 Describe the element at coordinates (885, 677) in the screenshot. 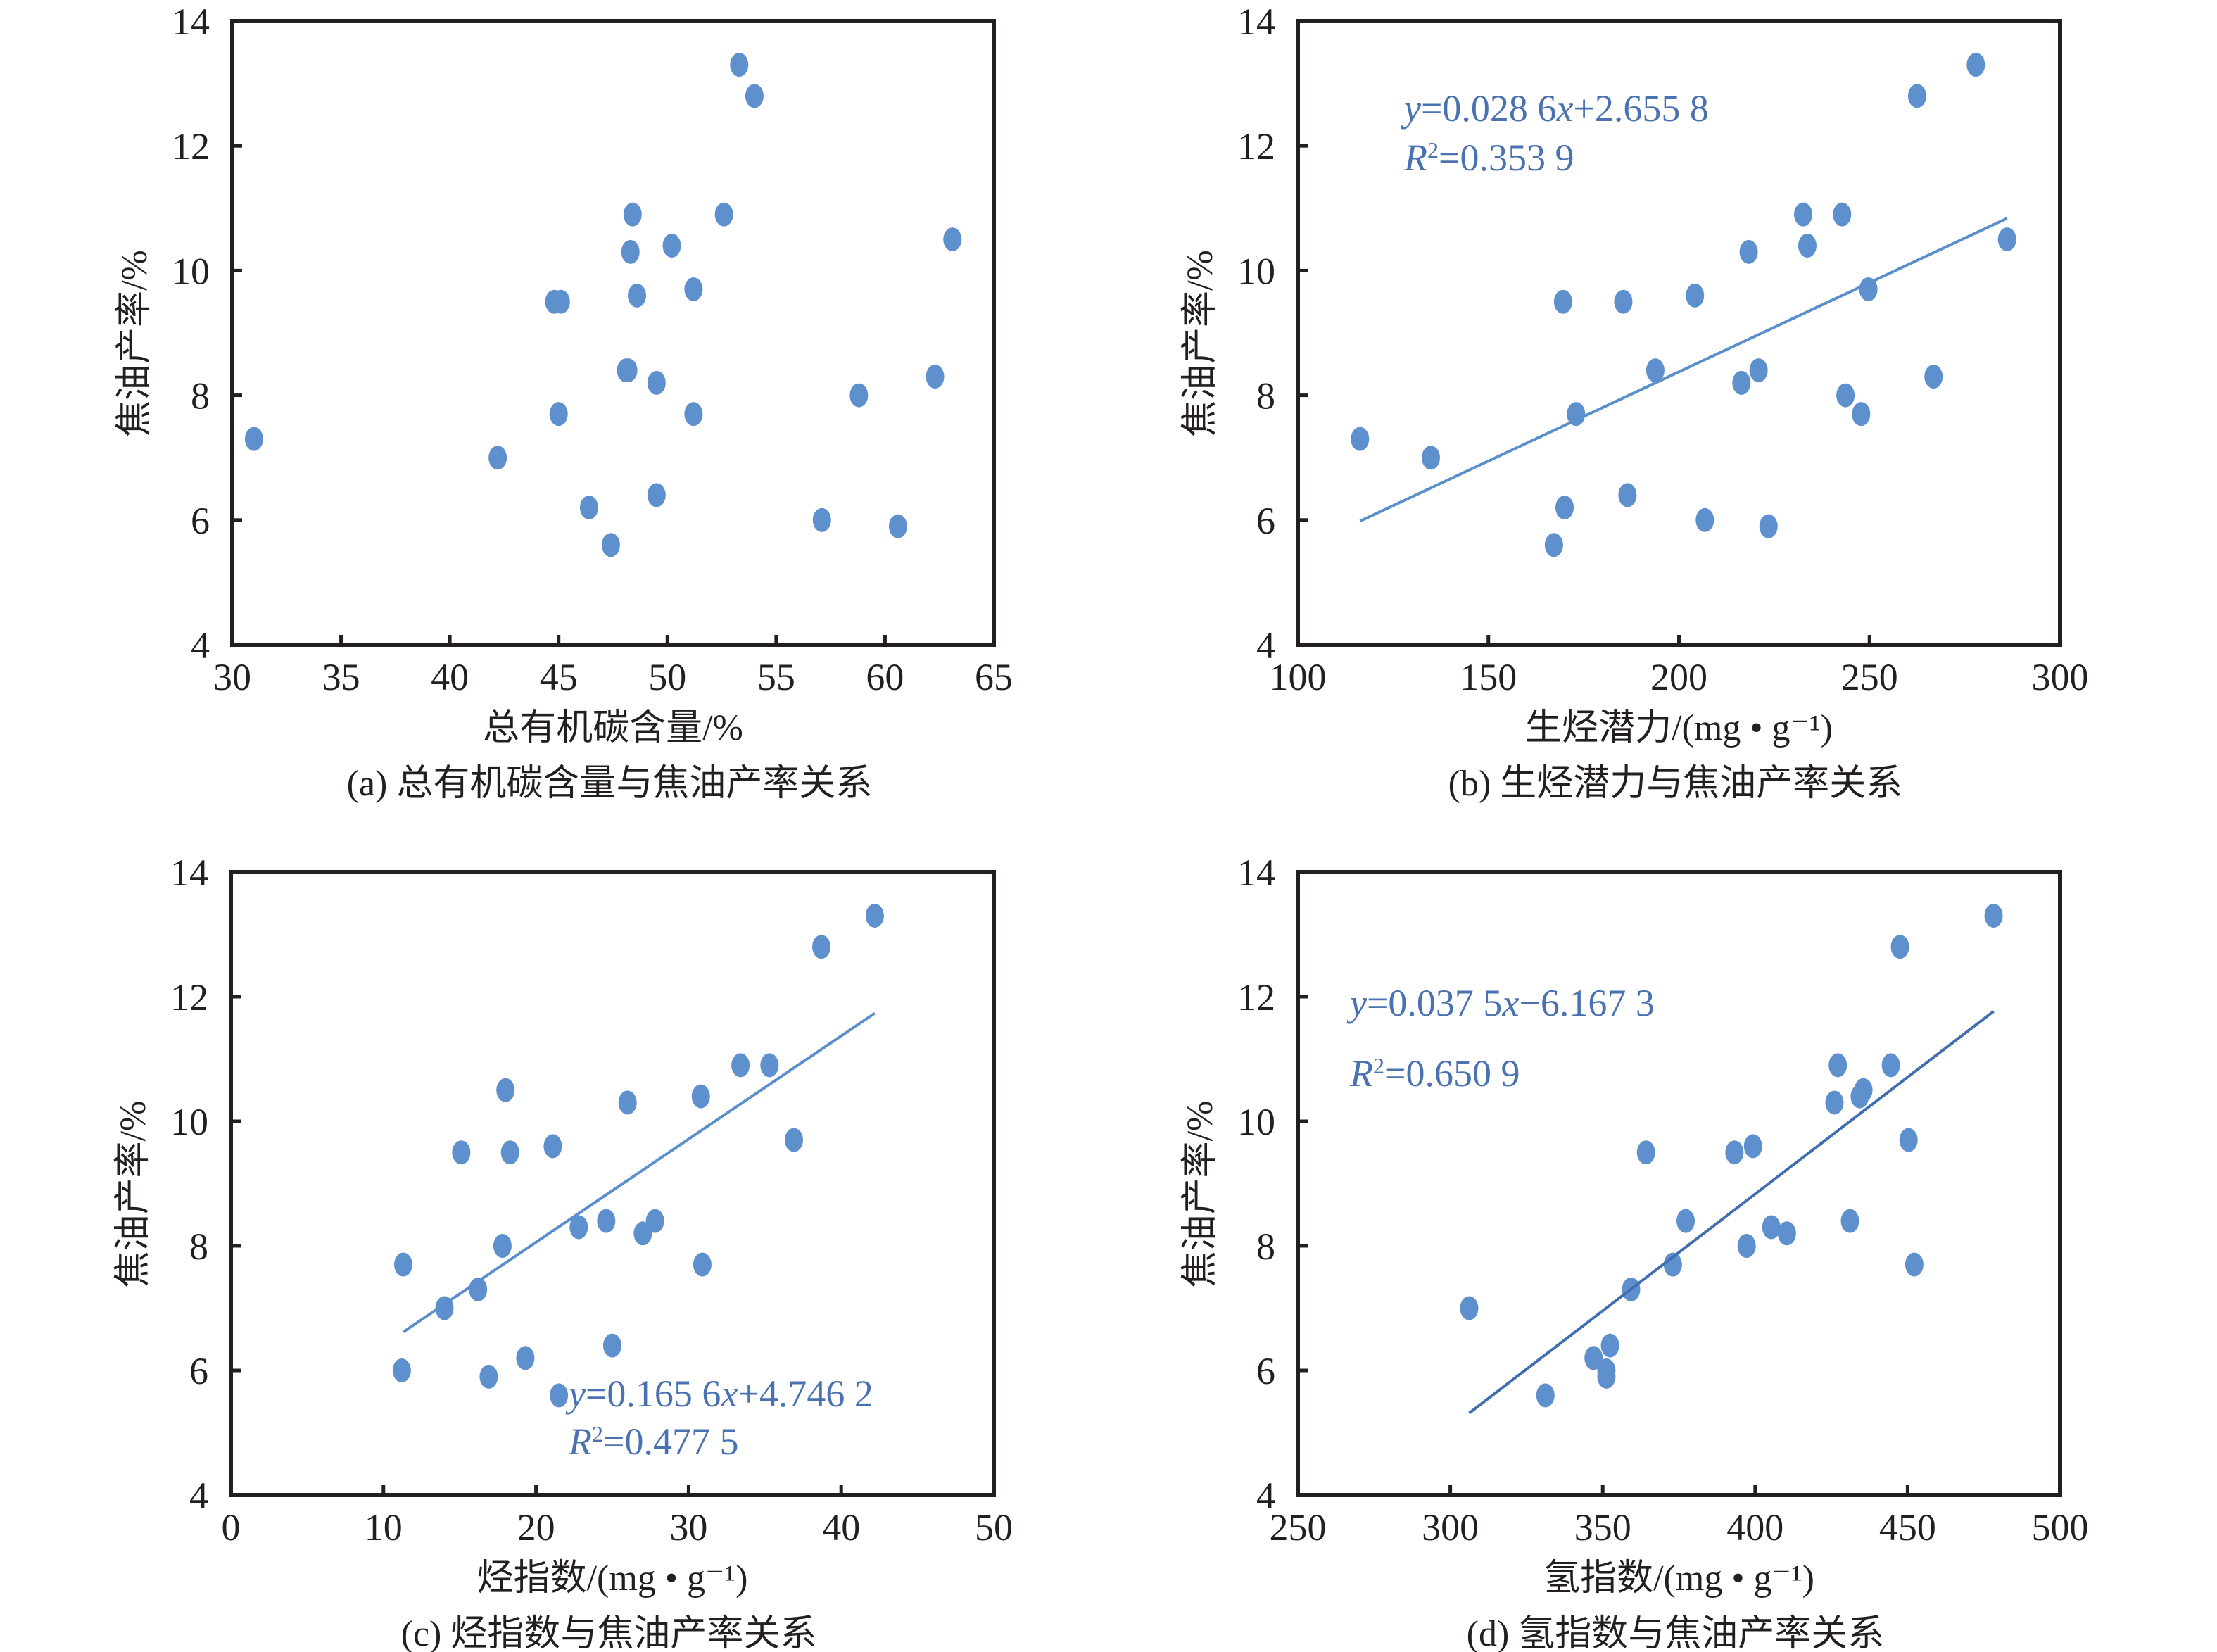

I see `x-tick-label: 60` at that location.